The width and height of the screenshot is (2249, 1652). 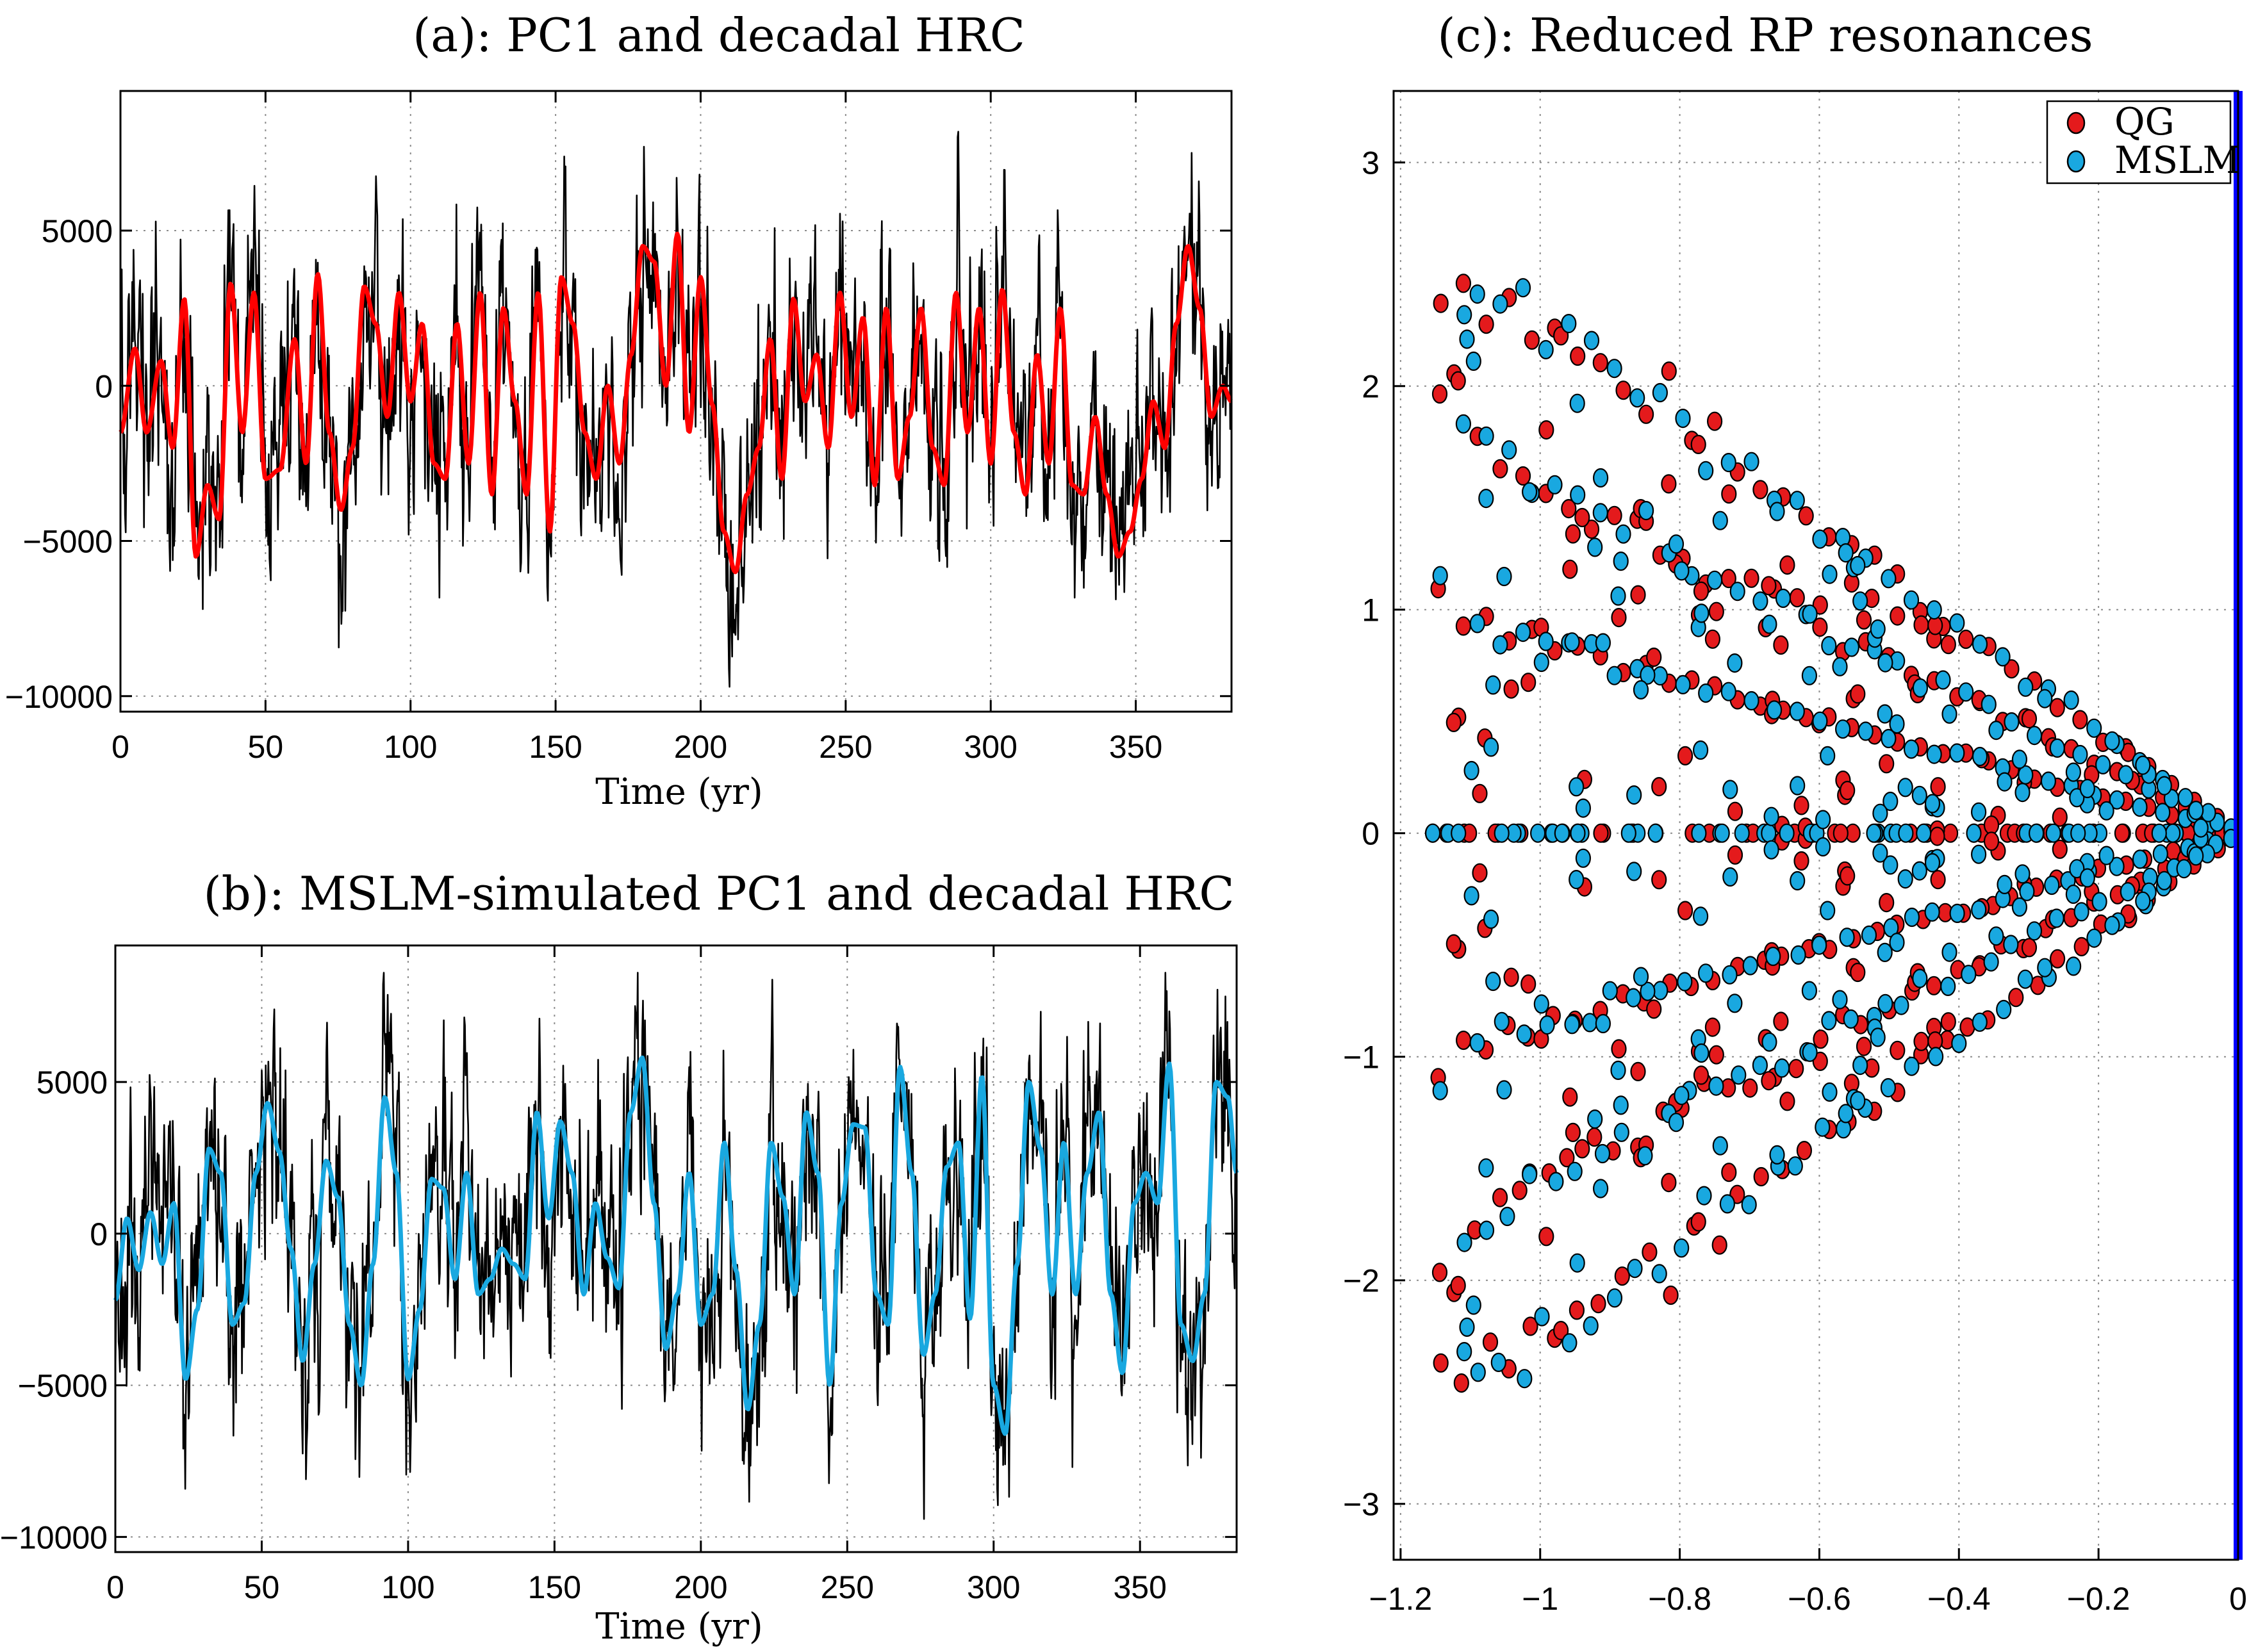 I want to click on panel-b-xlabel: Time (yr), so click(x=678, y=1627).